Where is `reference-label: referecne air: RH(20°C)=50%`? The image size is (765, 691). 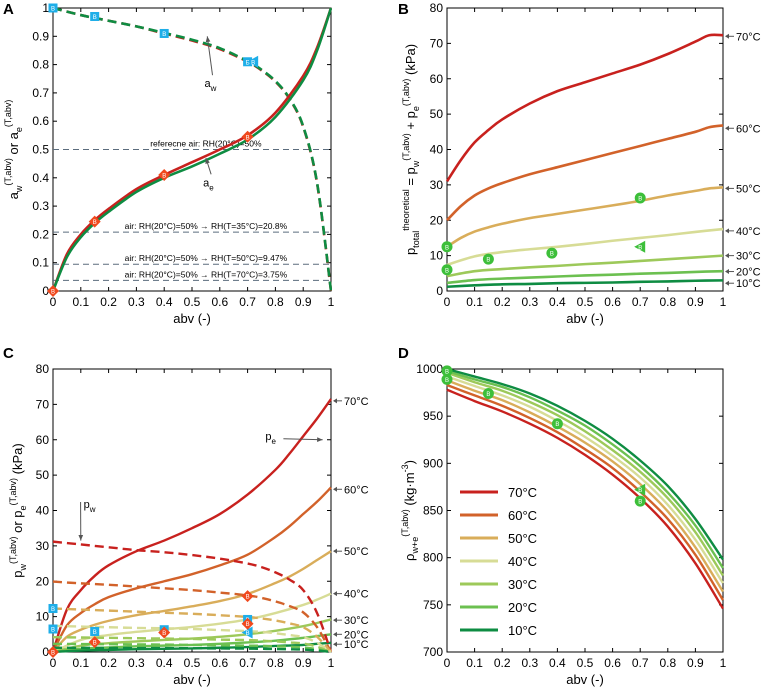 reference-label: referecne air: RH(20°C)=50% is located at coordinates (206, 144).